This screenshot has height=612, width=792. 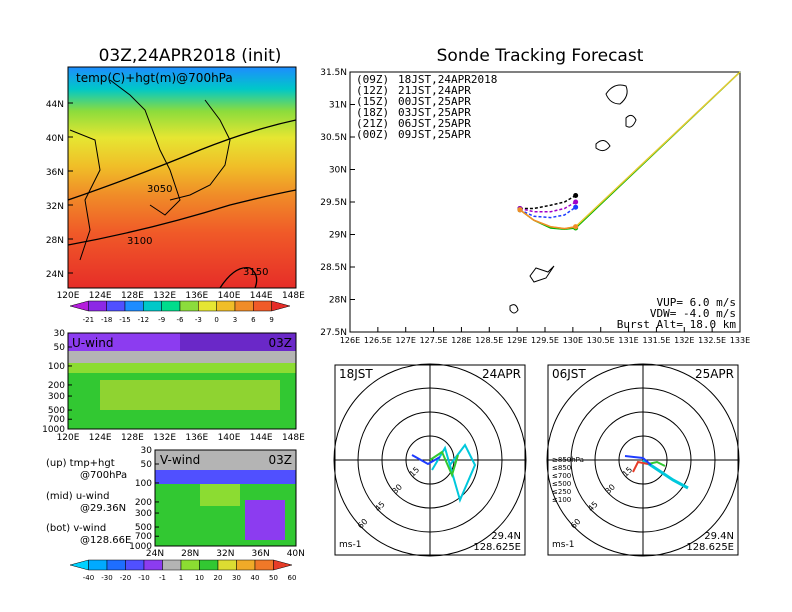 What do you see at coordinates (56, 397) in the screenshot?
I see `uwind-pressure-label: 300` at bounding box center [56, 397].